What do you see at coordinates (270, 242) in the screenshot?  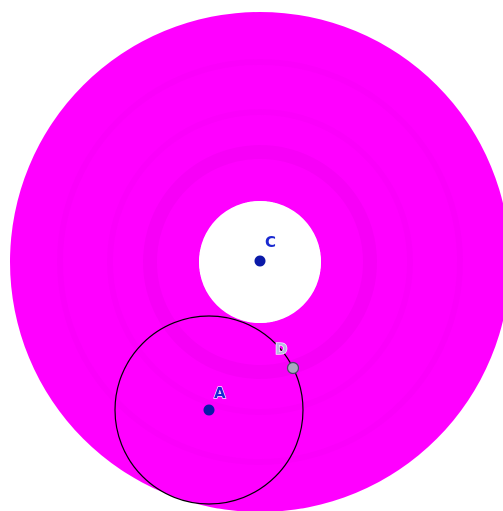 I see `point-c-label: C` at bounding box center [270, 242].